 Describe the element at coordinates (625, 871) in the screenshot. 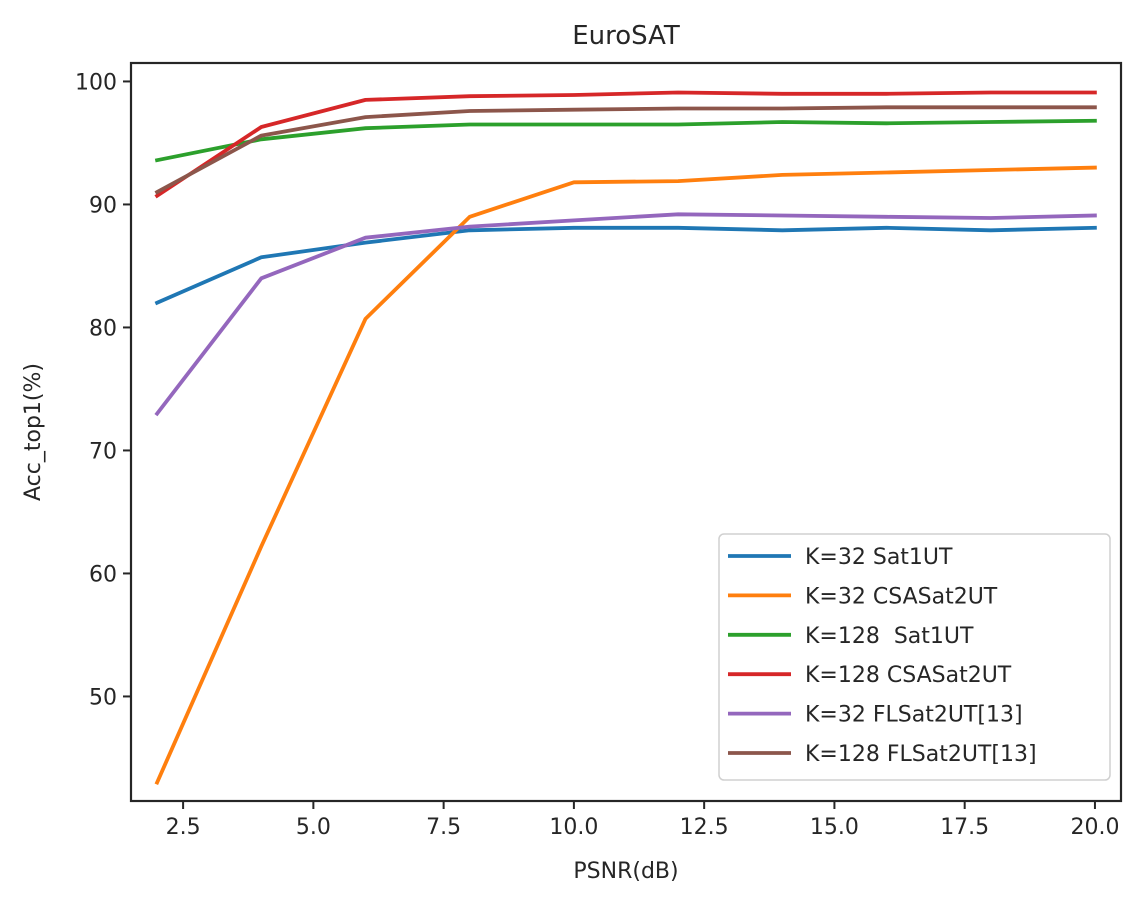

I see `x-axis-label: PSNR(dB)` at that location.